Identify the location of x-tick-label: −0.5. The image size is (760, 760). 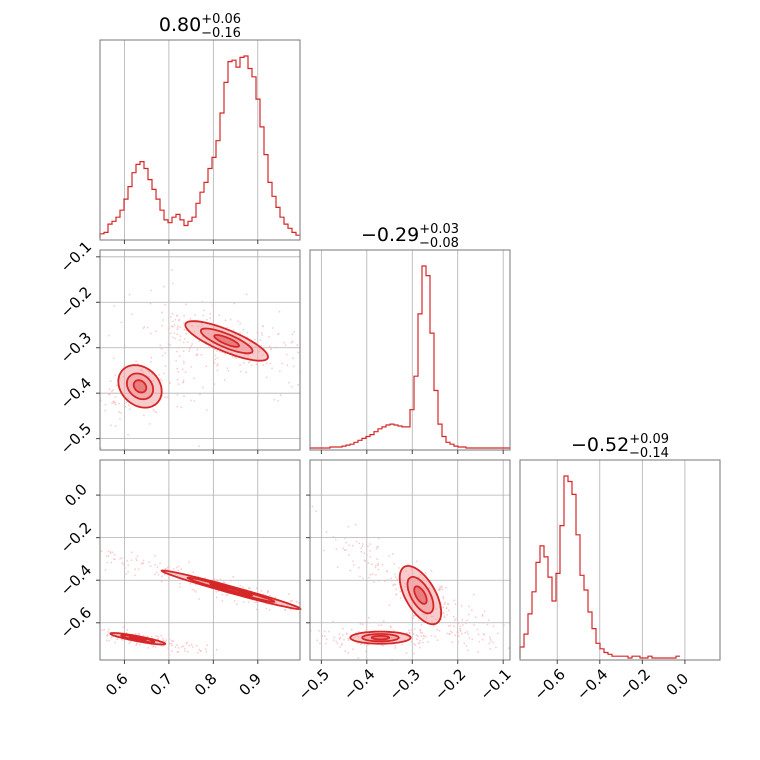
(314, 684).